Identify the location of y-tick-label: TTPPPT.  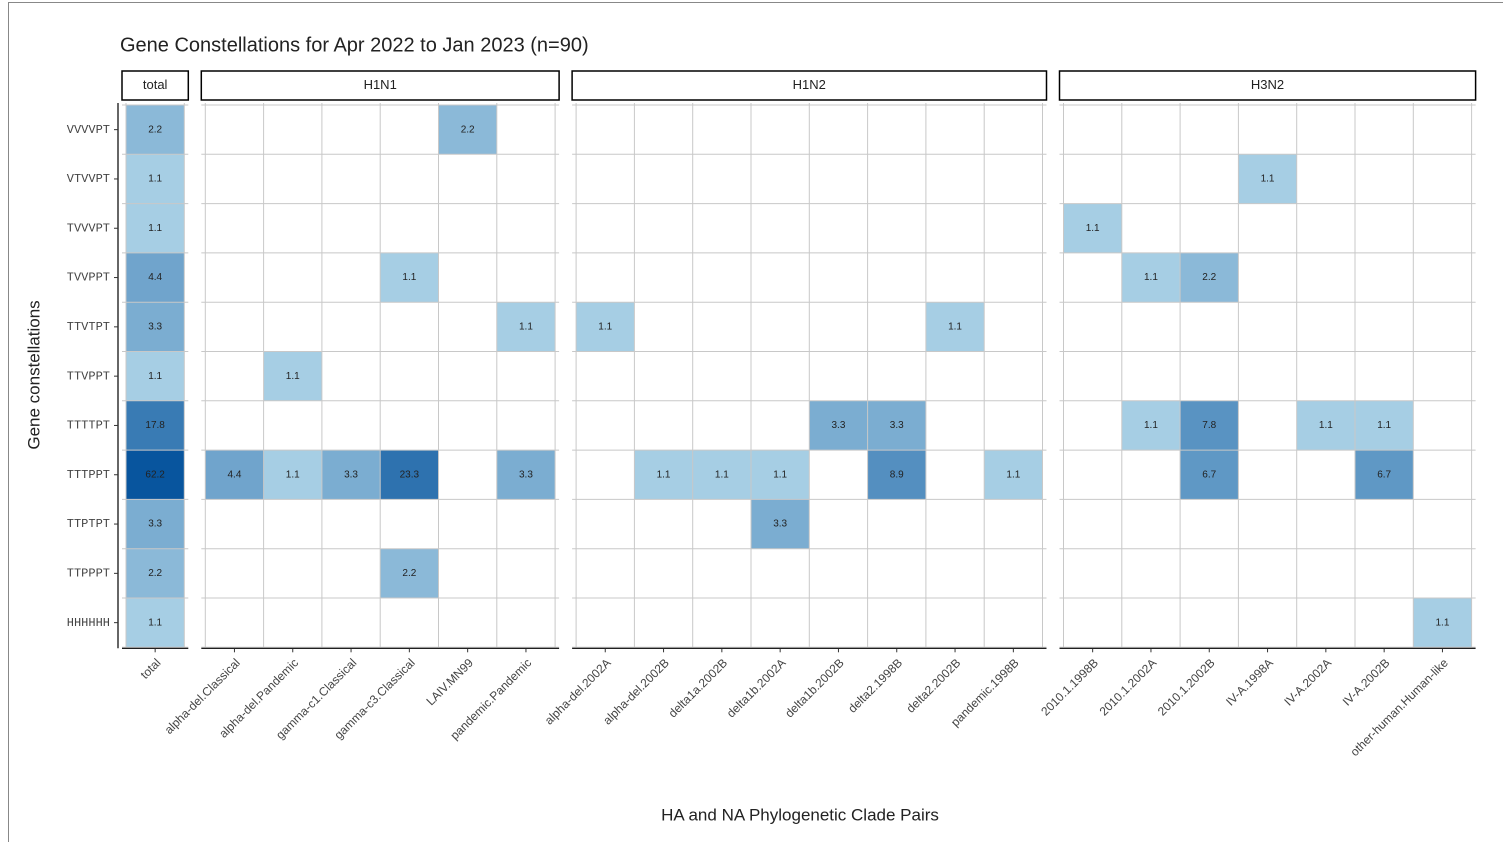
(88, 574).